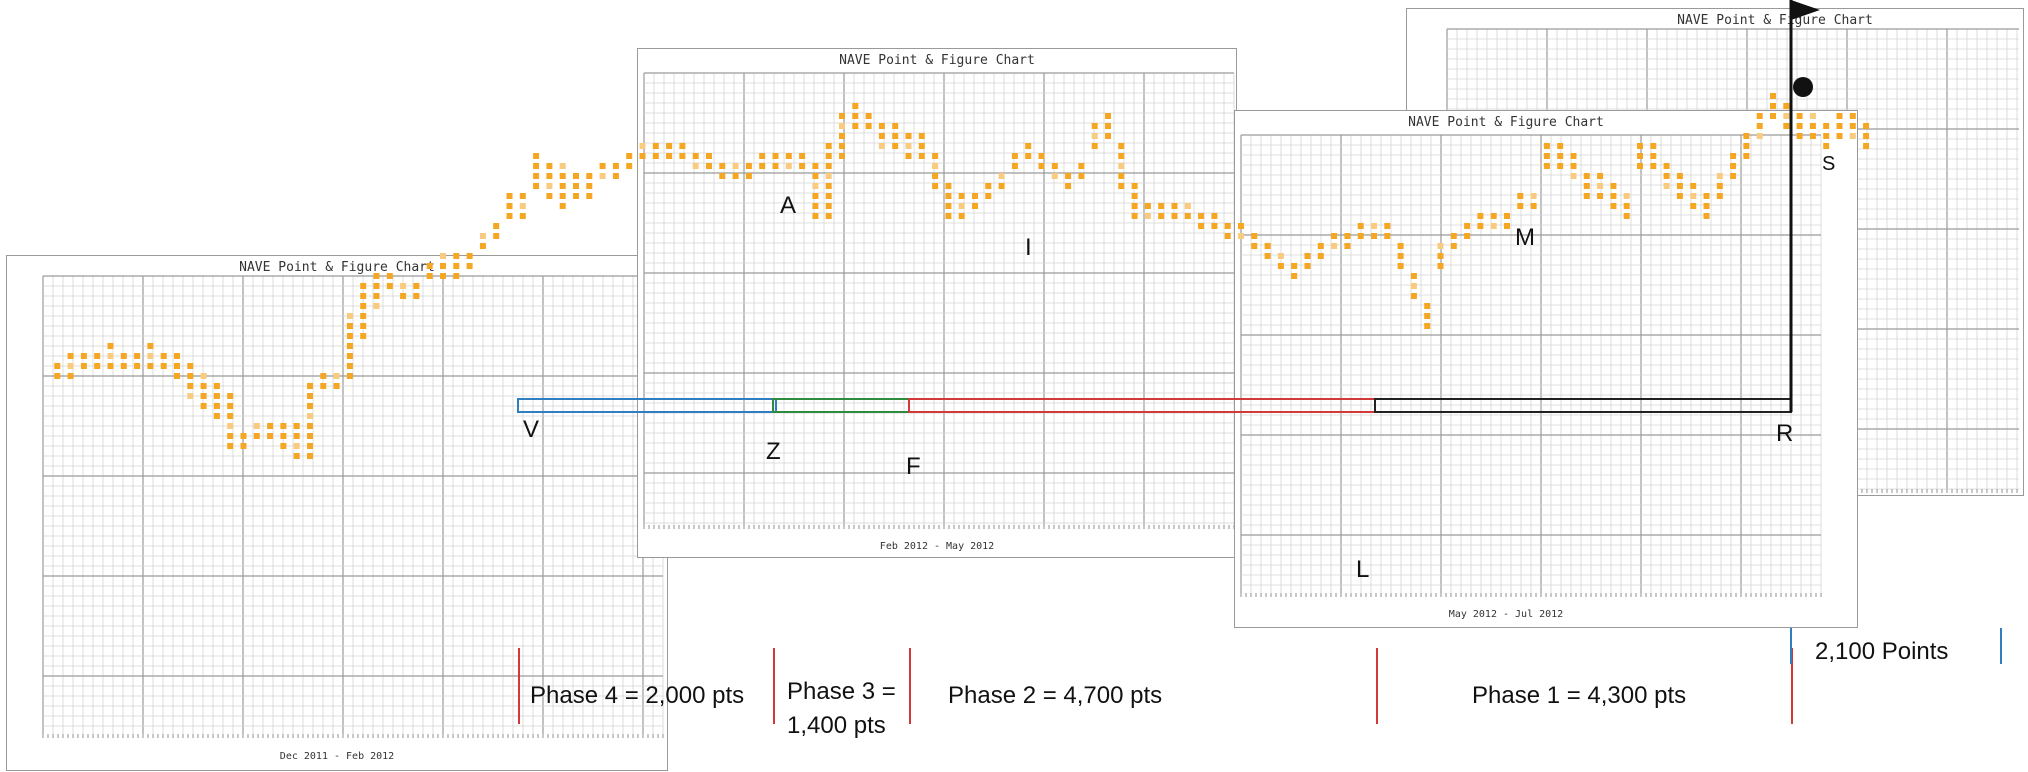 Image resolution: width=2028 pixels, height=772 pixels. I want to click on phase3-label-line1: Phase 3 =, so click(841, 691).